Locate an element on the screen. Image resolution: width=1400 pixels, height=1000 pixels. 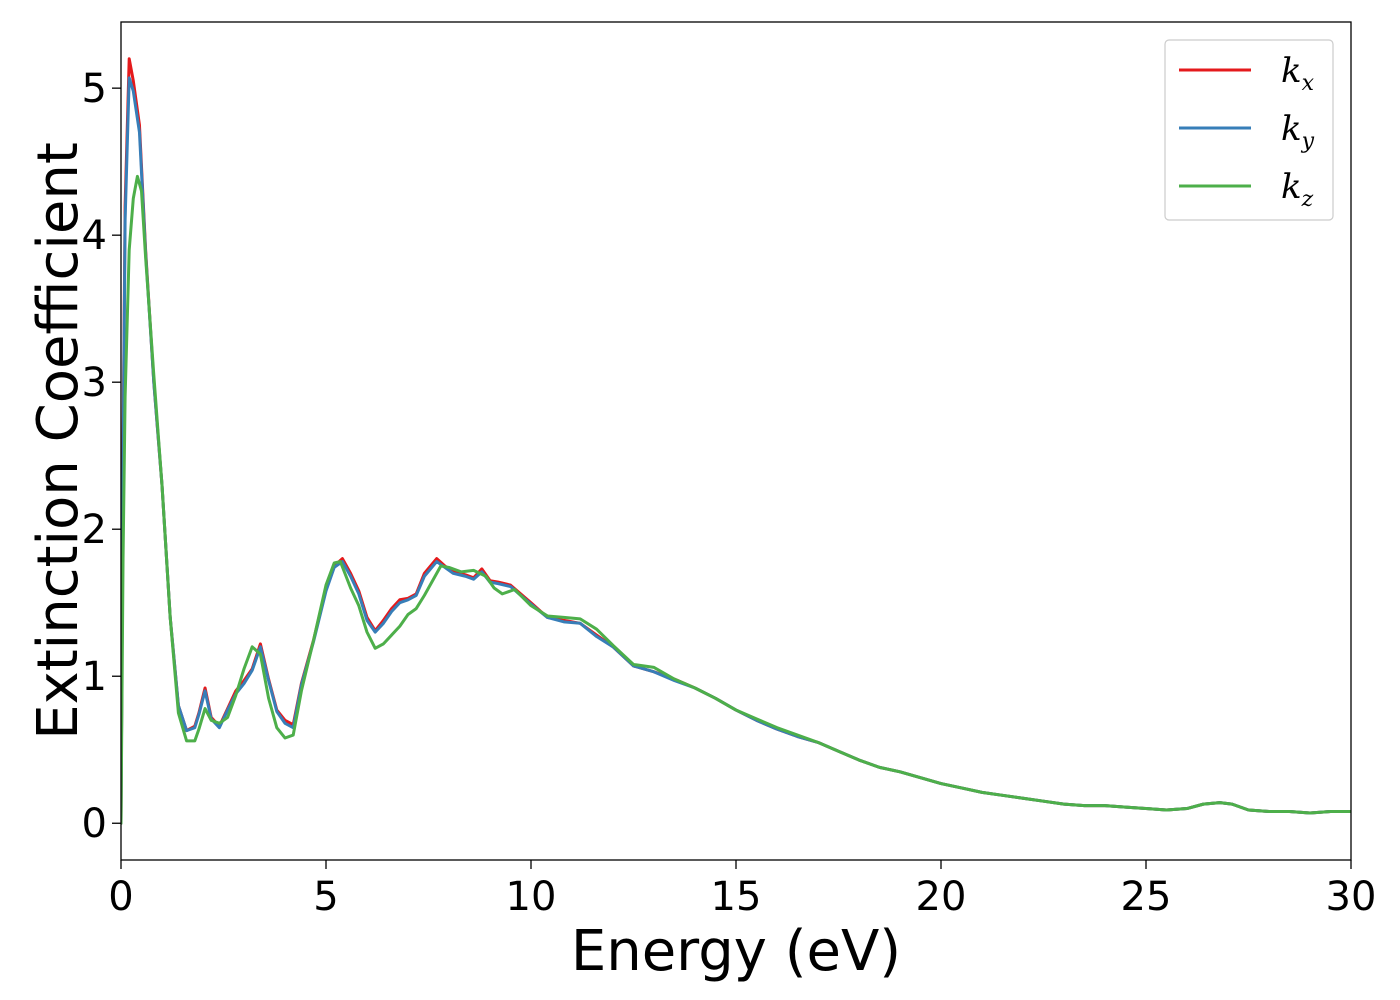
x-axis-ticks: 0 5 10 15 20 25 30 is located at coordinates (742, 890).